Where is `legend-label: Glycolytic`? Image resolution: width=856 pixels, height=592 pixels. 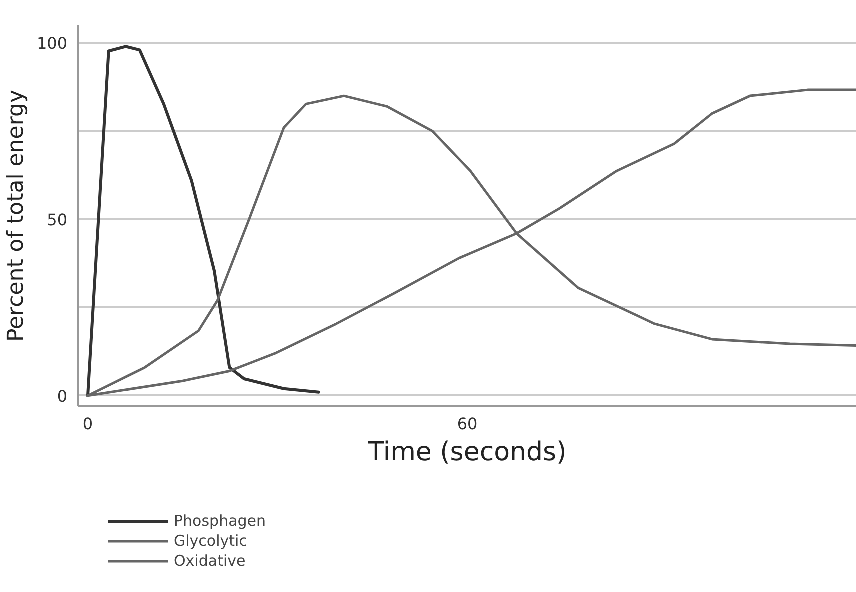
legend-label: Glycolytic is located at coordinates (211, 541).